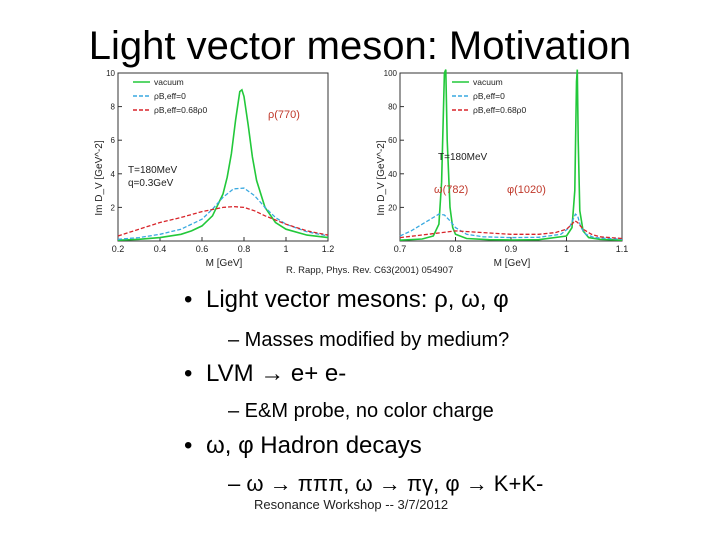 The width and height of the screenshot is (720, 540). What do you see at coordinates (110, 73) in the screenshot?
I see `y-tick-label: 10` at bounding box center [110, 73].